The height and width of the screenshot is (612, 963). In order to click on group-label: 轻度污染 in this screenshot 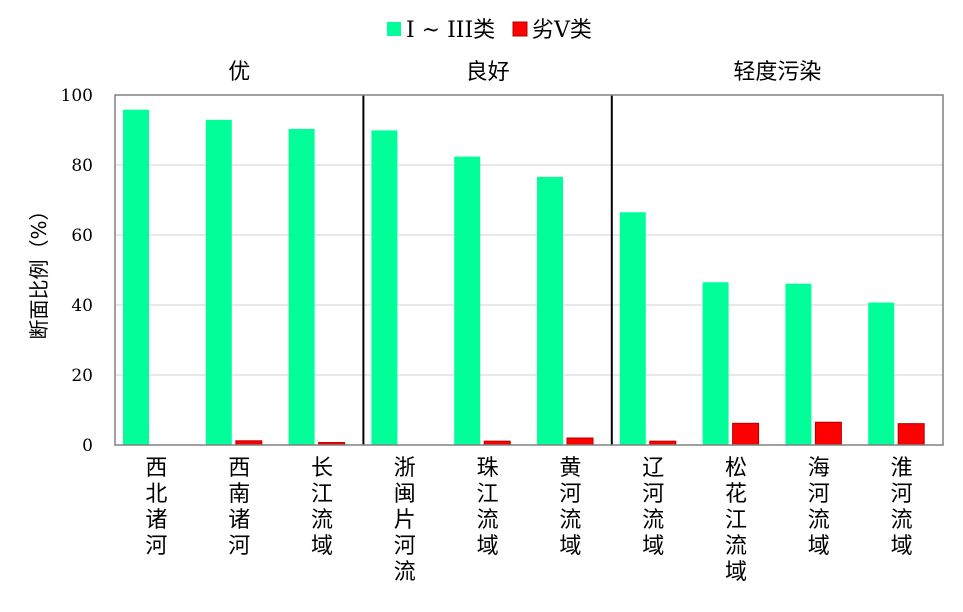, I will do `click(777, 72)`.